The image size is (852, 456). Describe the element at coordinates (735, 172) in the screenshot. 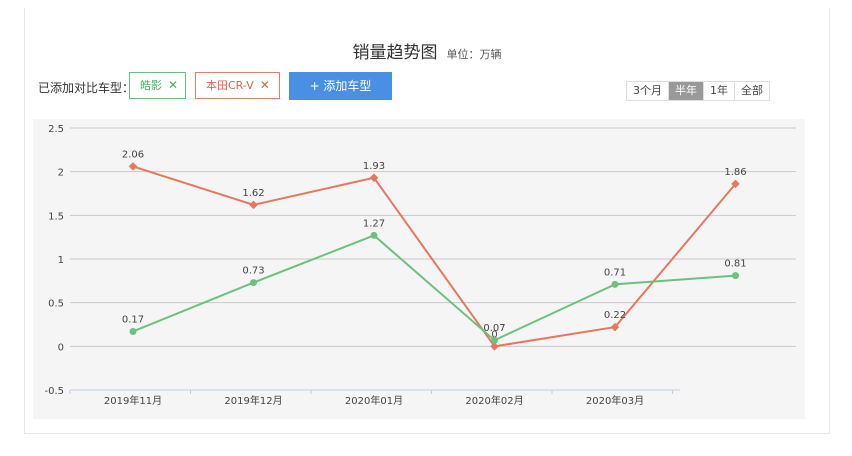

I see `data-label: 1.86` at that location.